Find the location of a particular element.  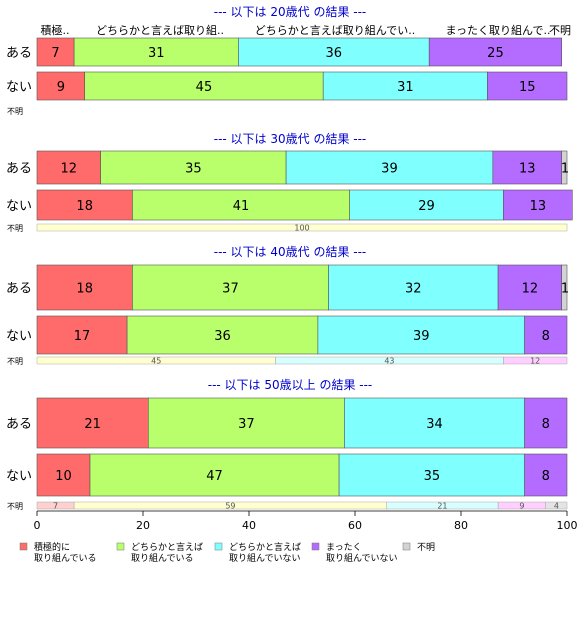

bar-value-label: 18 is located at coordinates (84, 289).